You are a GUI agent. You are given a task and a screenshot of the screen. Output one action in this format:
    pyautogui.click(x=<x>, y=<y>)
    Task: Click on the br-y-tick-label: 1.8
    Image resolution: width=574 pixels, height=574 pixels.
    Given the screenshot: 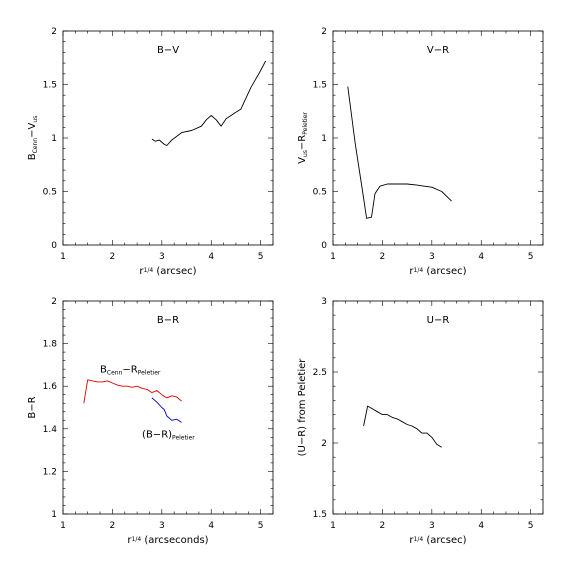 What is the action you would take?
    pyautogui.click(x=50, y=345)
    